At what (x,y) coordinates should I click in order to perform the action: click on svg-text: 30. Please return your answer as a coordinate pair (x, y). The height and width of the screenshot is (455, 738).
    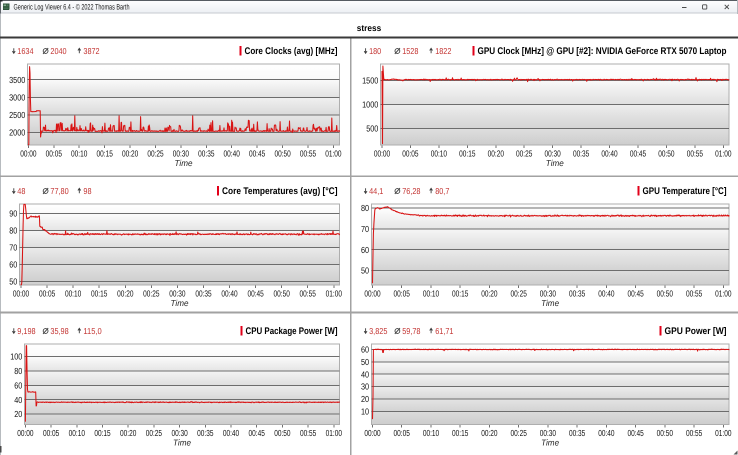
    Looking at the image, I should click on (365, 387).